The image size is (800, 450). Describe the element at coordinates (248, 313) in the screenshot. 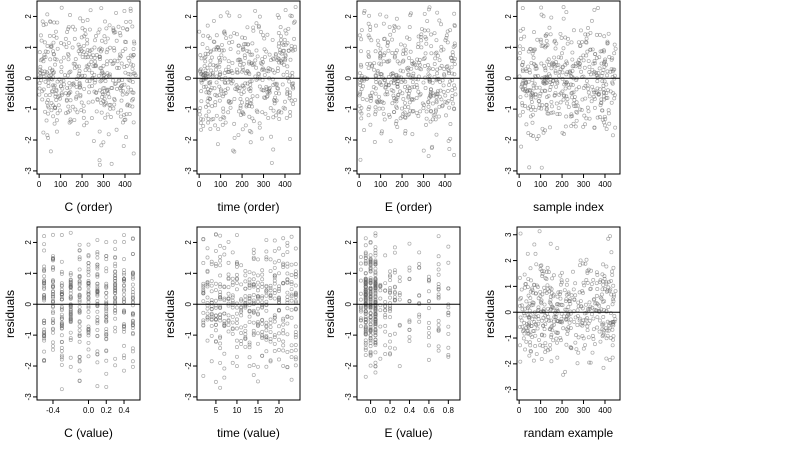

I see `plot-frame` at that location.